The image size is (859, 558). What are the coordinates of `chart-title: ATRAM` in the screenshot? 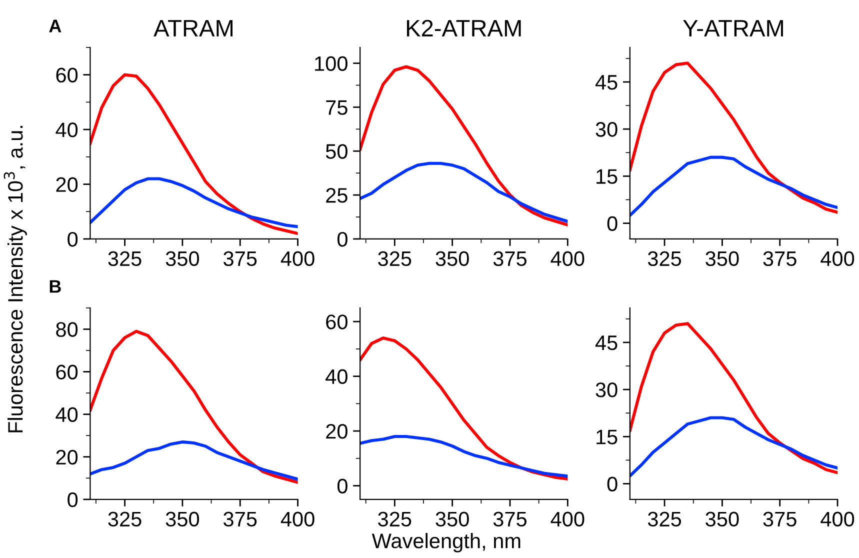 It's located at (193, 28).